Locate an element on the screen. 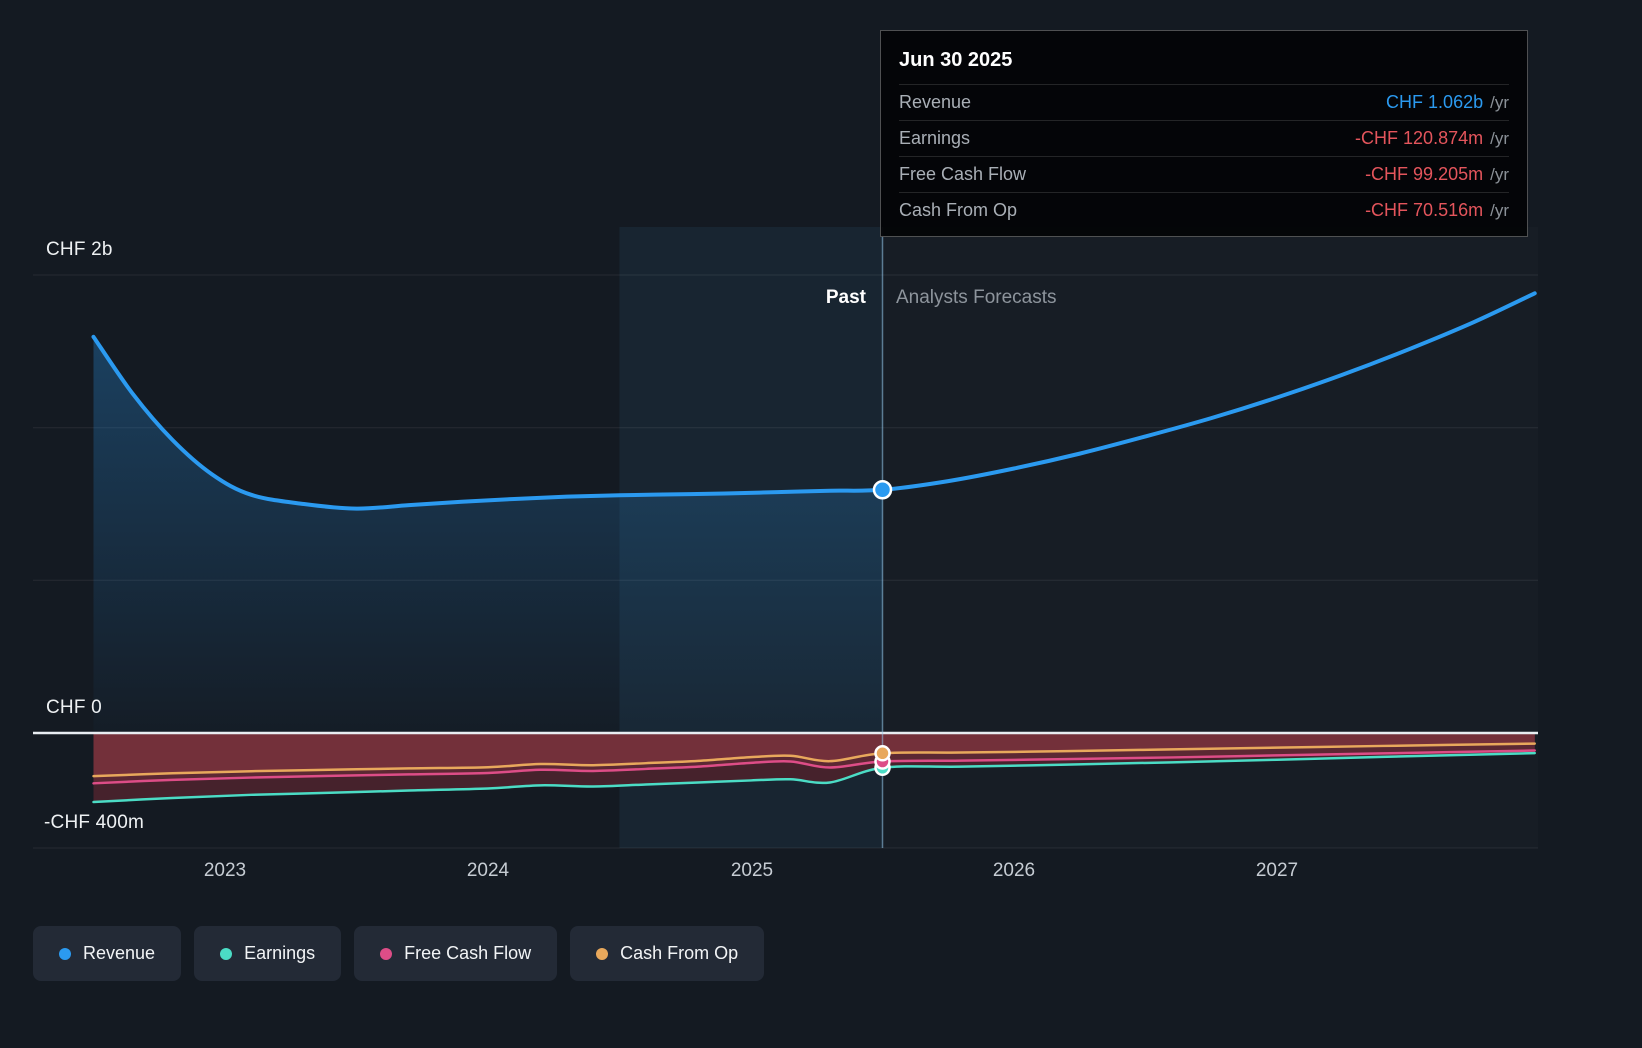 Image resolution: width=1642 pixels, height=1048 pixels. tooltip-date: Jun 30 2025 is located at coordinates (956, 60).